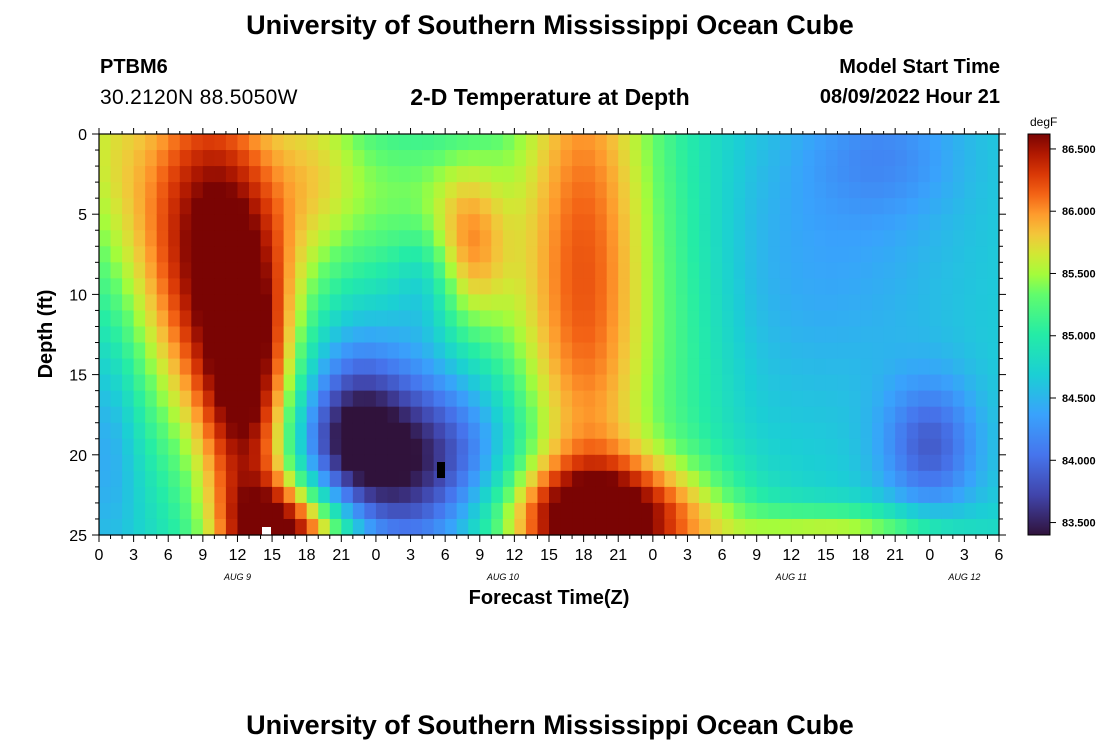 The height and width of the screenshot is (750, 1100). What do you see at coordinates (307, 555) in the screenshot?
I see `x-tick-label: 18` at bounding box center [307, 555].